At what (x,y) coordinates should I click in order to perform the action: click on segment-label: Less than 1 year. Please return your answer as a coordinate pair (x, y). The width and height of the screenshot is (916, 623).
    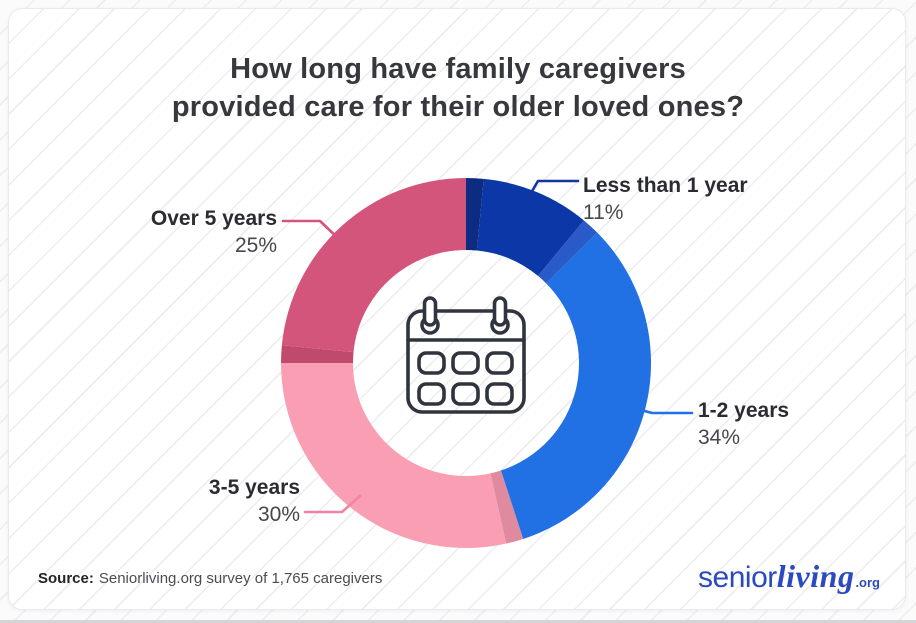
    Looking at the image, I should click on (665, 185).